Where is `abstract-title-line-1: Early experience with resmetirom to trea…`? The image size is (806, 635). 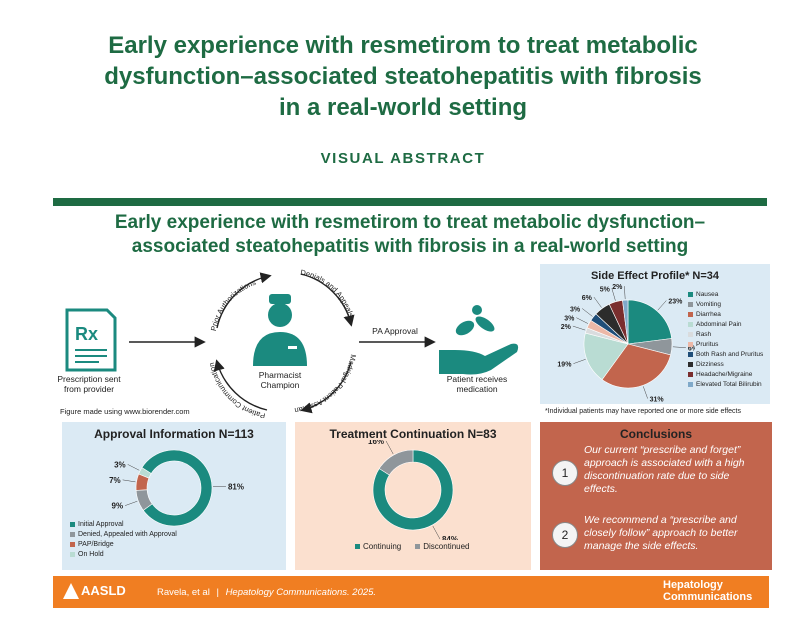
abstract-title-line-1: Early experience with resmetirom to trea… is located at coordinates (410, 222).